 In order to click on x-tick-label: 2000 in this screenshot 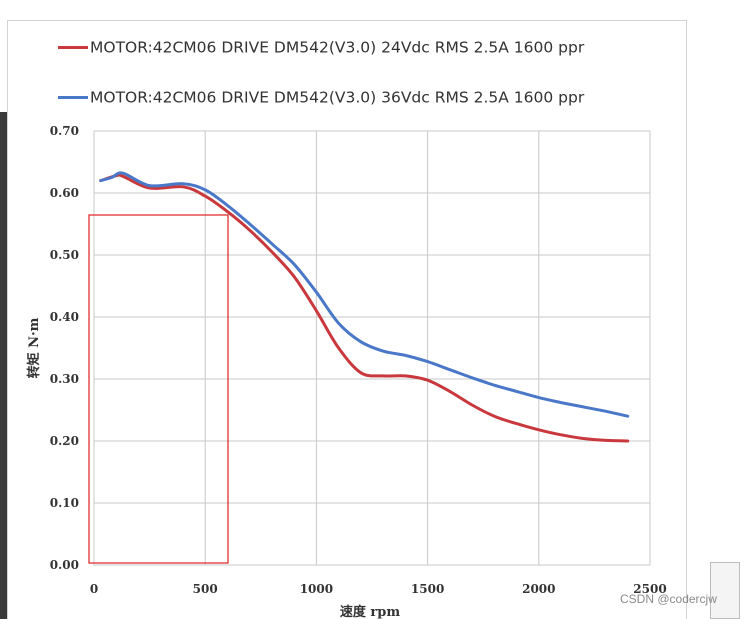, I will do `click(538, 589)`.